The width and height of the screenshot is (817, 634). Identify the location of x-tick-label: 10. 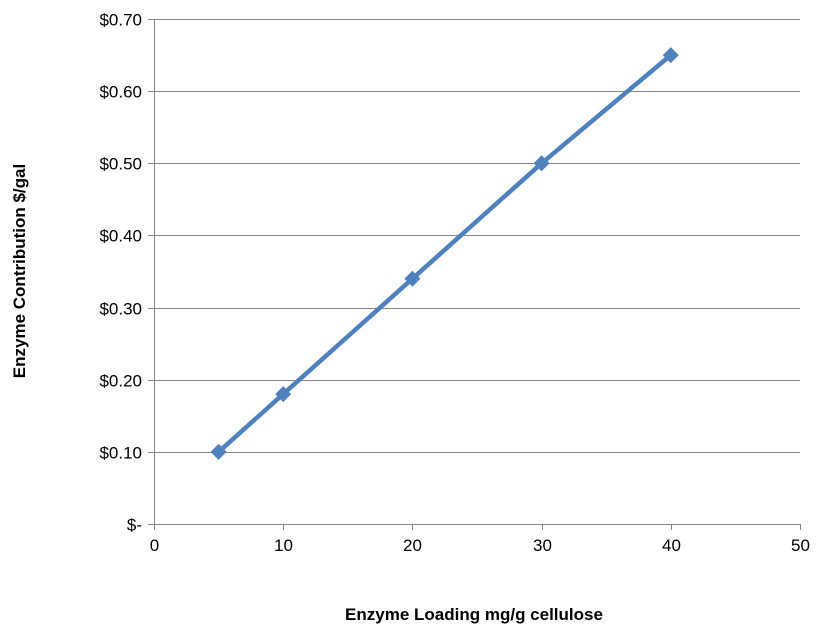
(283, 545).